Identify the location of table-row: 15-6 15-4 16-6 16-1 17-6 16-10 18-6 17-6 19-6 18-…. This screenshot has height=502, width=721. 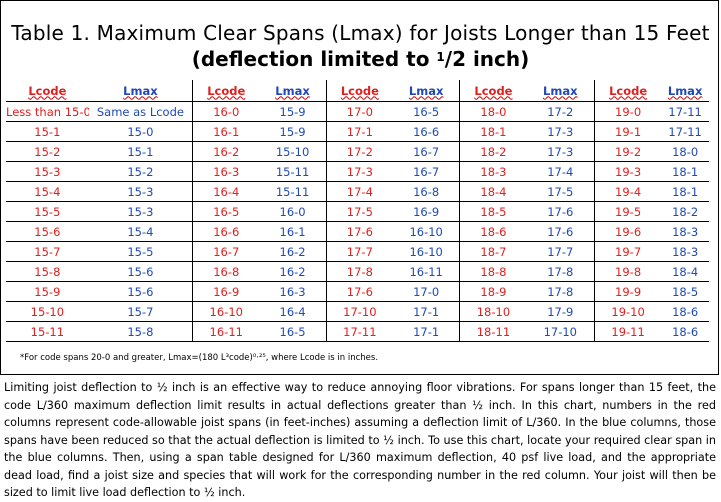
(357, 231).